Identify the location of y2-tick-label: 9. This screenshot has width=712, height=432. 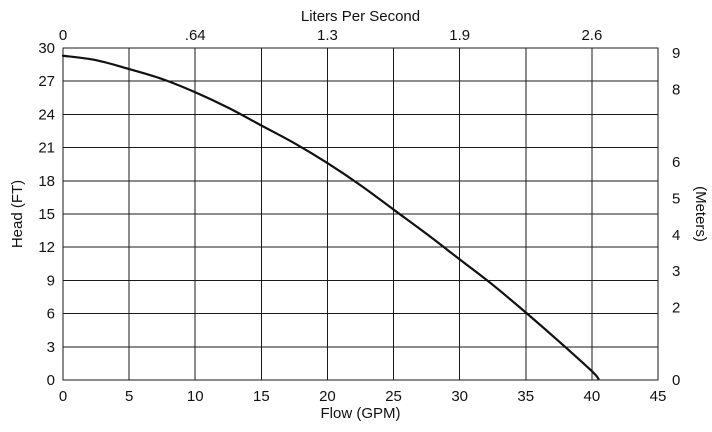
(676, 53).